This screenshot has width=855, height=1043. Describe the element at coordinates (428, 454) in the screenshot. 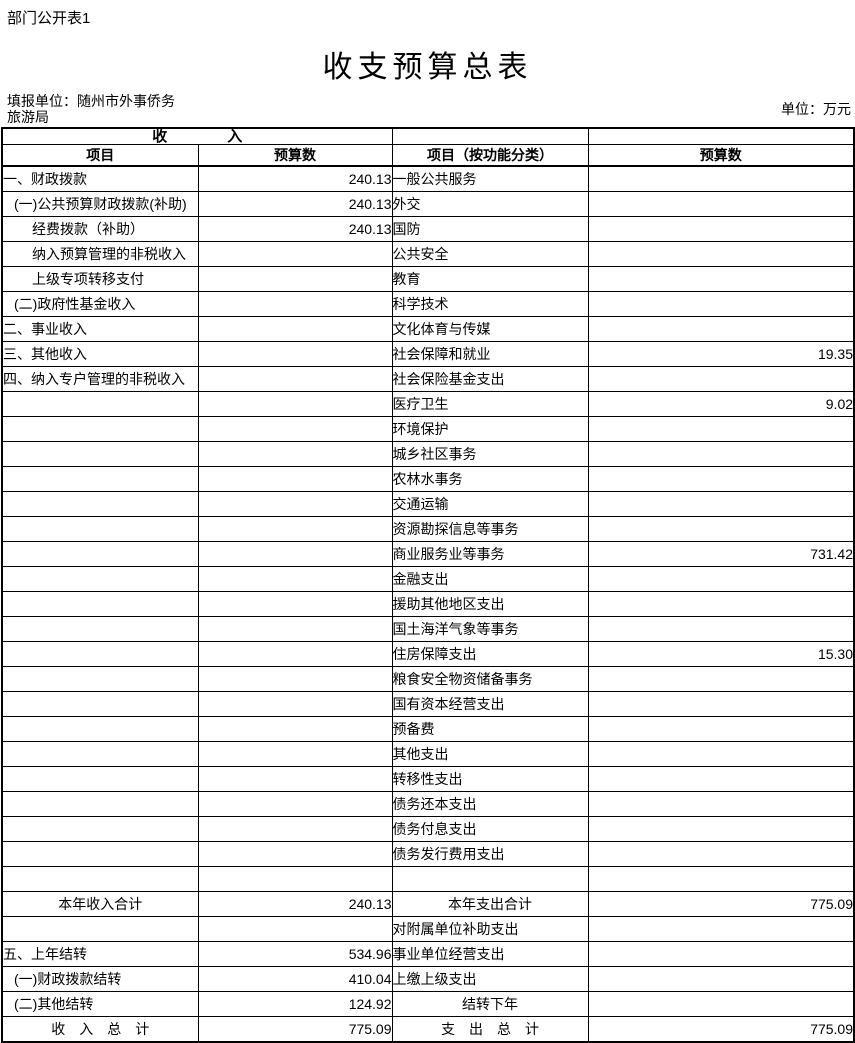

I see `table-row: 城乡社区事务` at that location.